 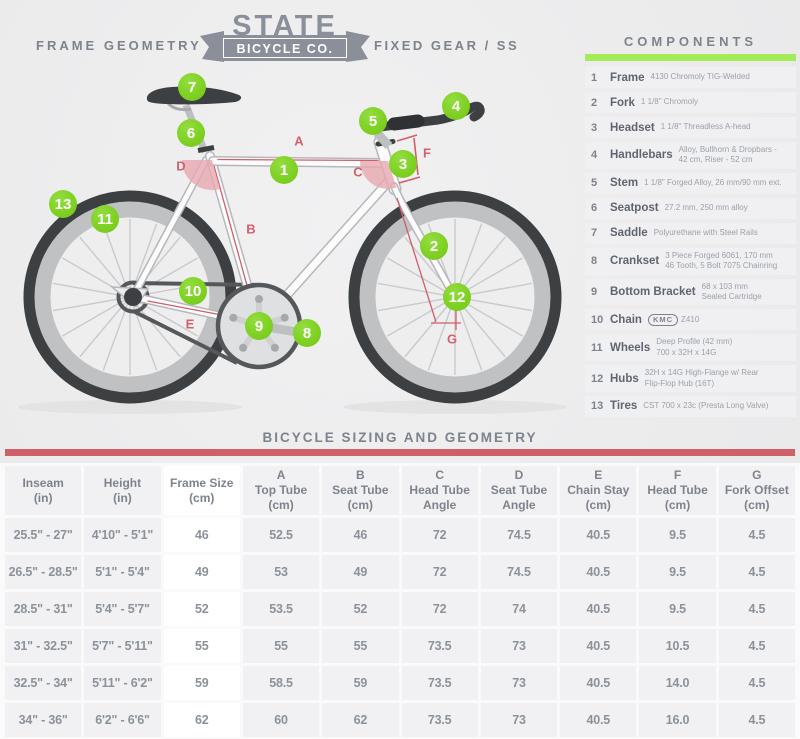 I want to click on seat-clamp, so click(x=206, y=149).